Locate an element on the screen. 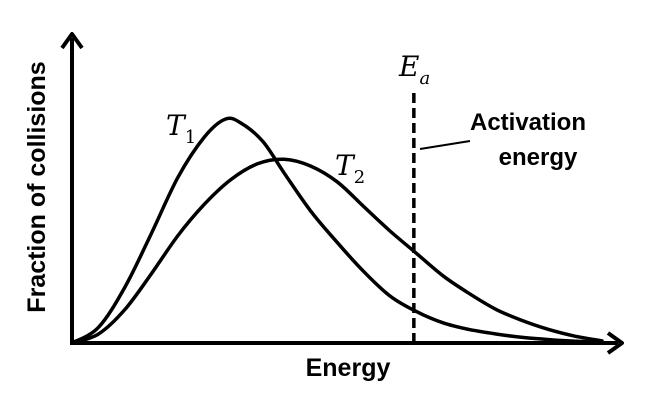 This screenshot has height=404, width=668. y-axis-label: Fraction of collisions is located at coordinates (37, 186).